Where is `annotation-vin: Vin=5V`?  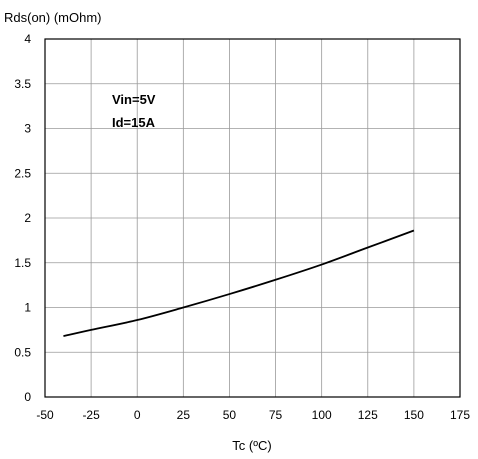
annotation-vin: Vin=5V is located at coordinates (134, 99).